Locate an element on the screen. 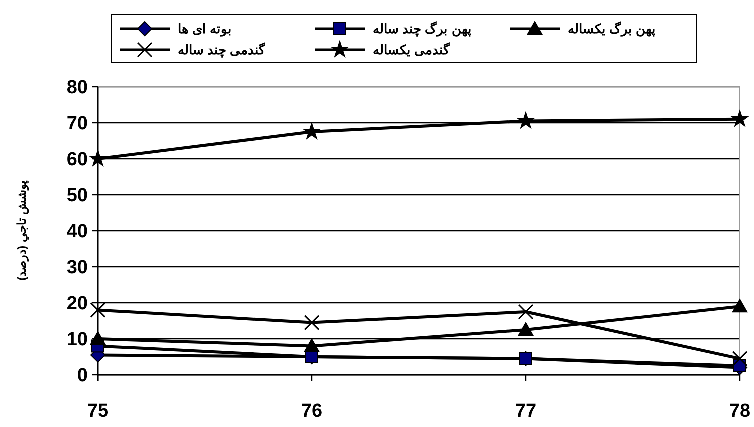  y-tick-label: 80 is located at coordinates (77, 88).